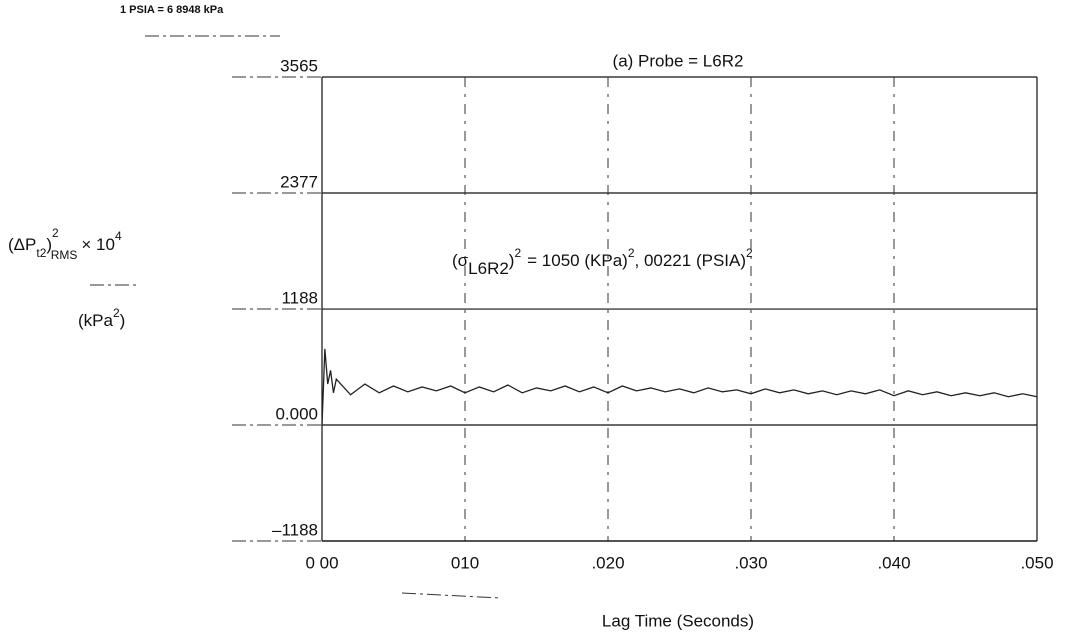 The height and width of the screenshot is (640, 1071). I want to click on decoration, so click(451, 595).